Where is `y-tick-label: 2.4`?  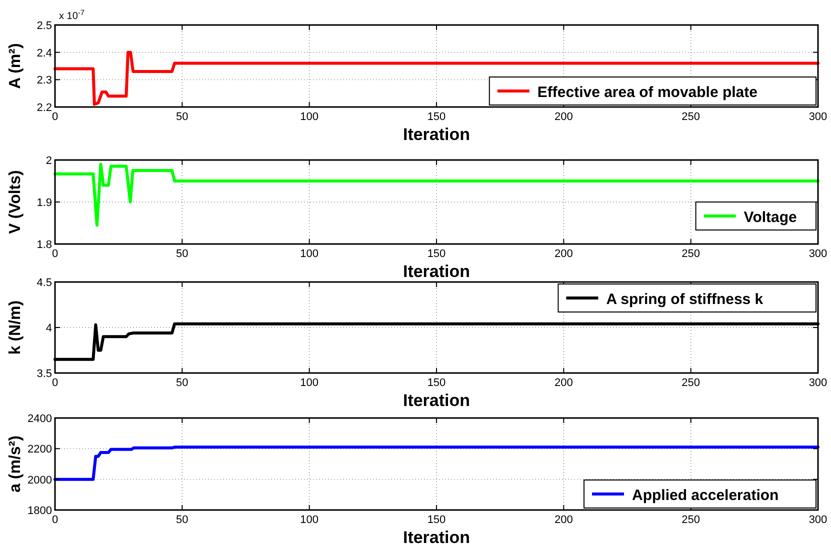
y-tick-label: 2.4 is located at coordinates (44, 53).